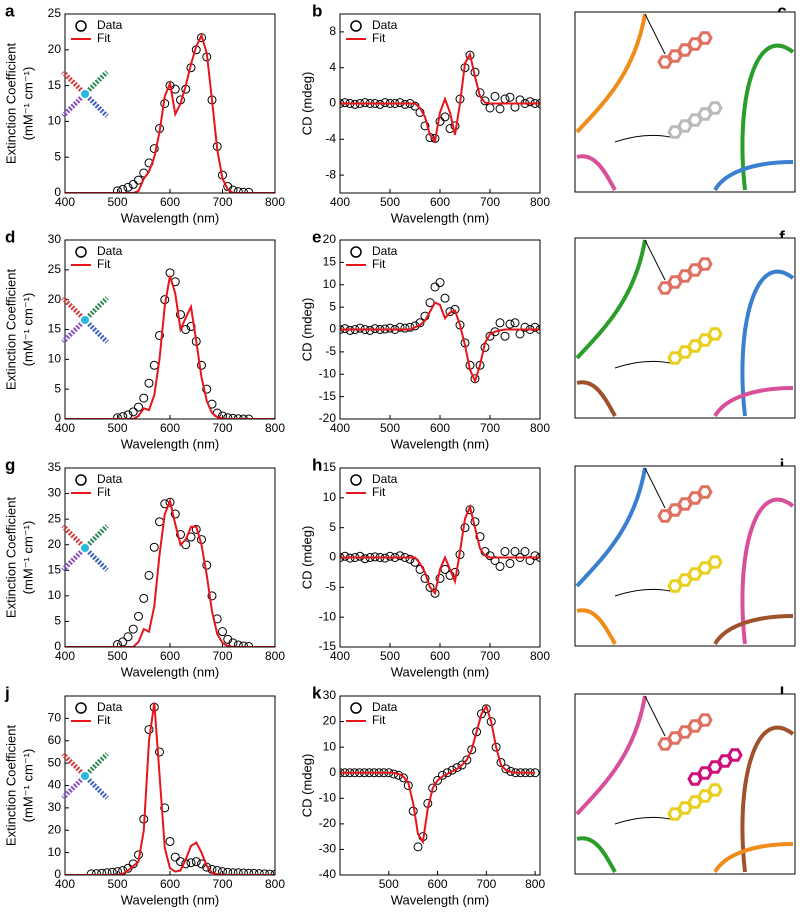 Image resolution: width=800 pixels, height=918 pixels. Describe the element at coordinates (328, 418) in the screenshot. I see `y-tick-label: -20` at that location.